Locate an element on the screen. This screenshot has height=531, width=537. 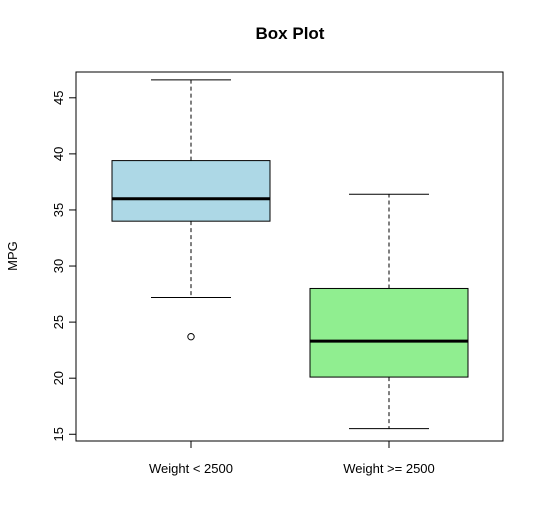
y-axis-title: MPG is located at coordinates (12, 256).